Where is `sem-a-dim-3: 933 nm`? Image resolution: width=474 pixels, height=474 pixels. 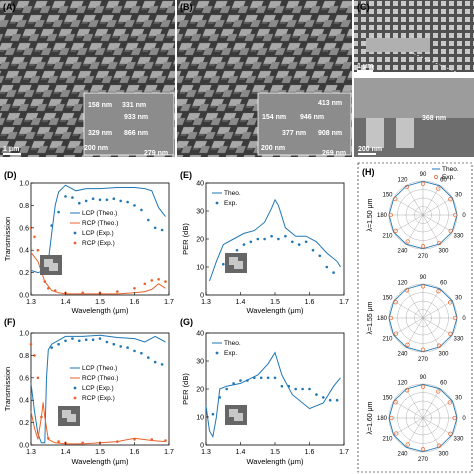 sem-a-dim-3: 933 nm is located at coordinates (136, 117).